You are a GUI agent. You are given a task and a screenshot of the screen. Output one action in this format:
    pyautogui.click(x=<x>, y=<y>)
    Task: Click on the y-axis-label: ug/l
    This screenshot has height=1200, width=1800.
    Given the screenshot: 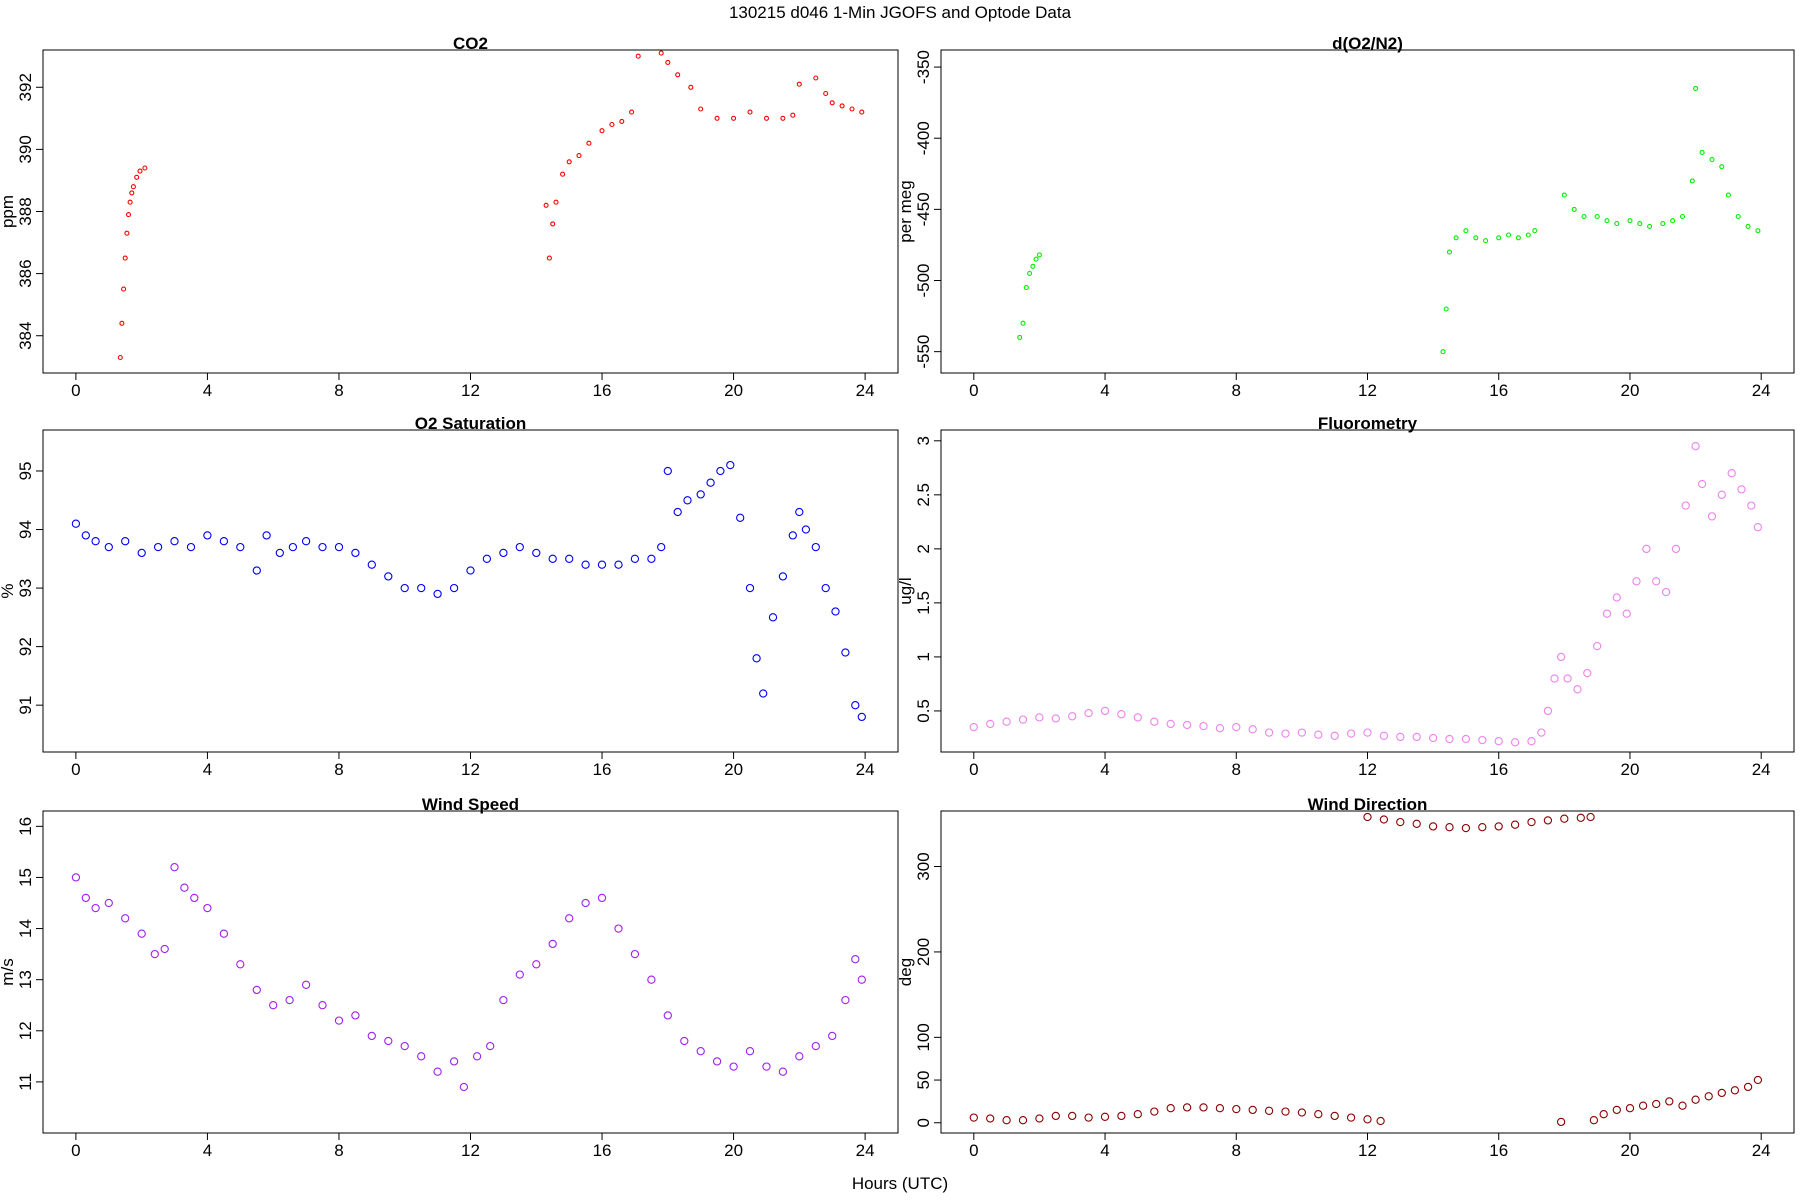 What is the action you would take?
    pyautogui.click(x=905, y=590)
    